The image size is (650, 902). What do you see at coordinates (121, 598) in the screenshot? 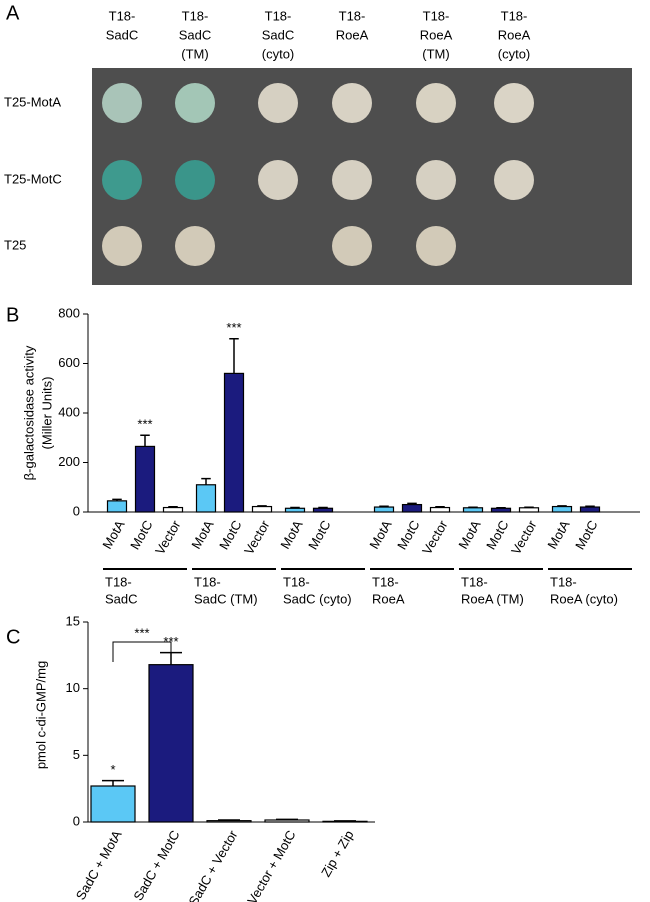
I see `group-label: SadC` at bounding box center [121, 598].